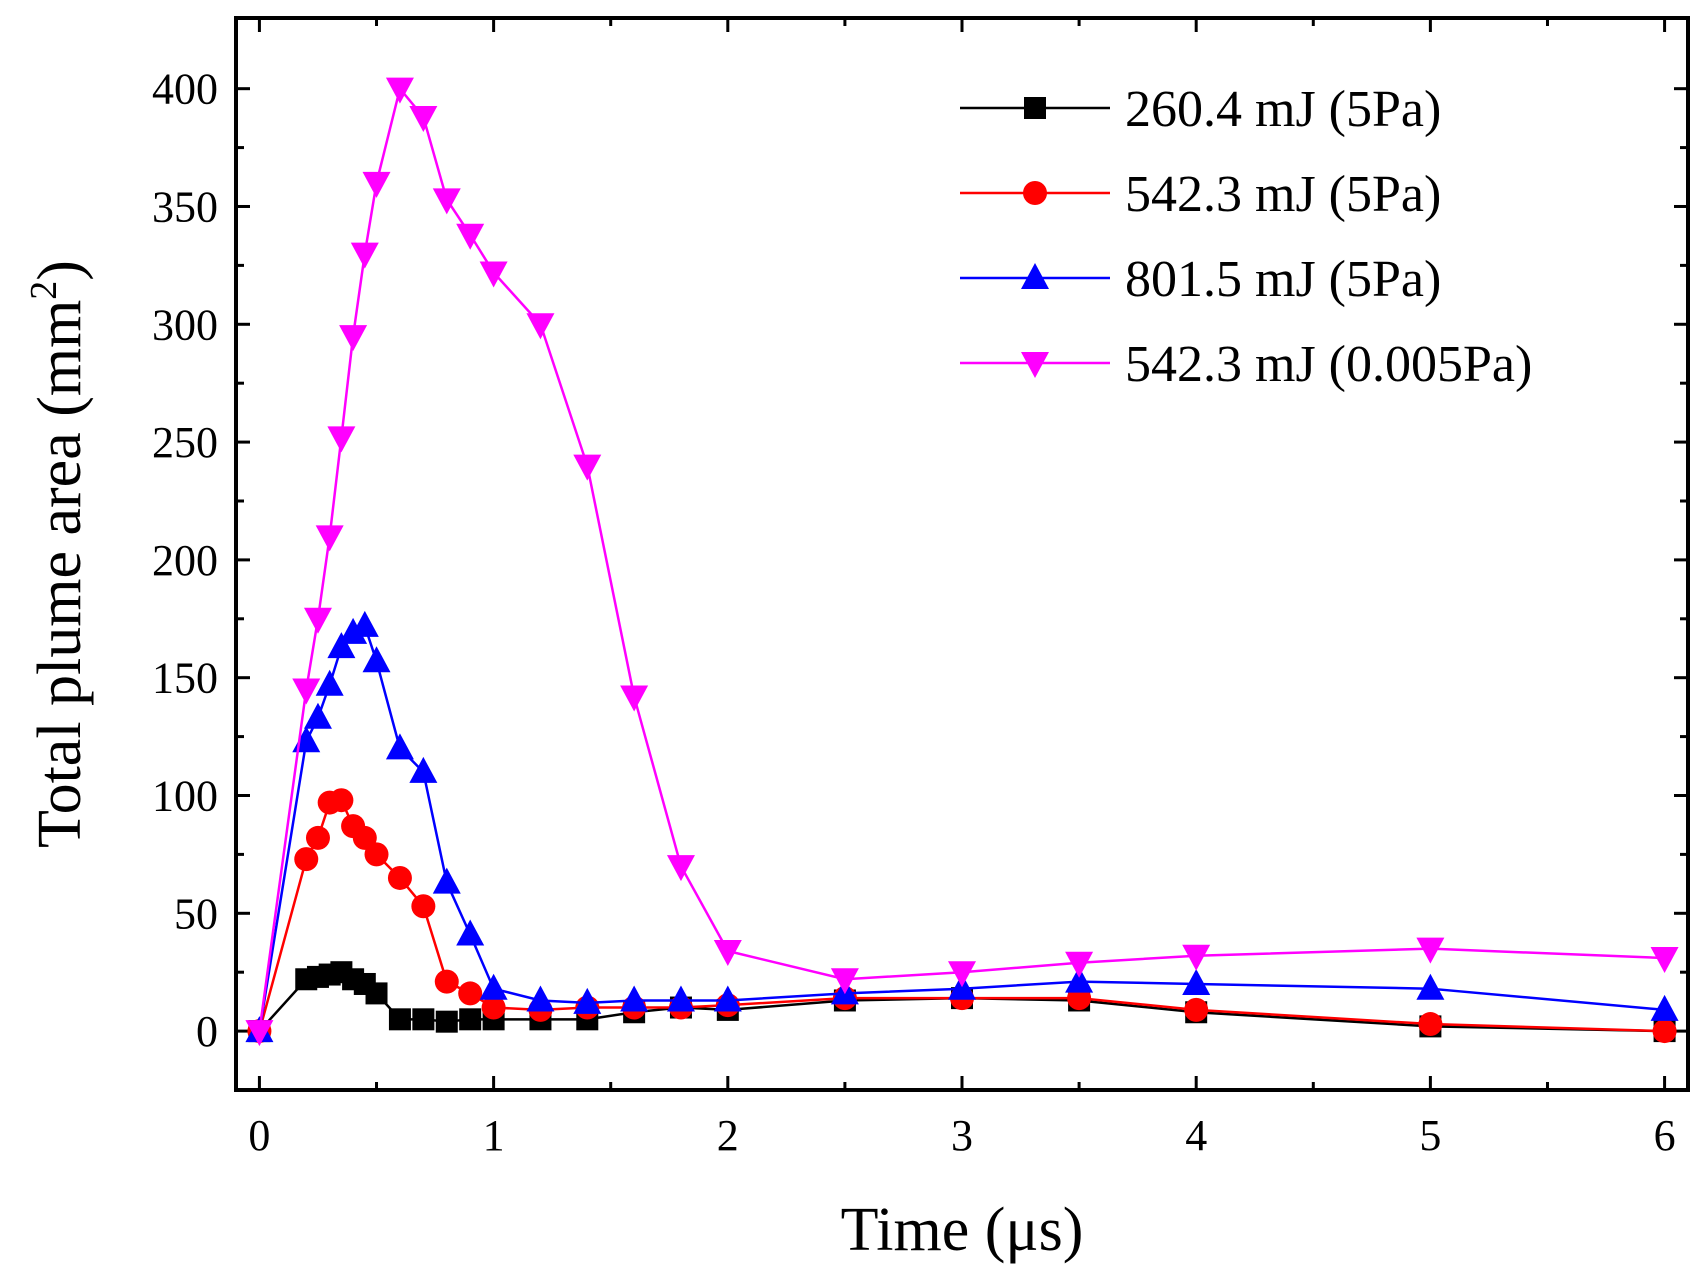 Image resolution: width=1703 pixels, height=1269 pixels. I want to click on legend-label: 260.4 mJ (5Pa), so click(1283, 109).